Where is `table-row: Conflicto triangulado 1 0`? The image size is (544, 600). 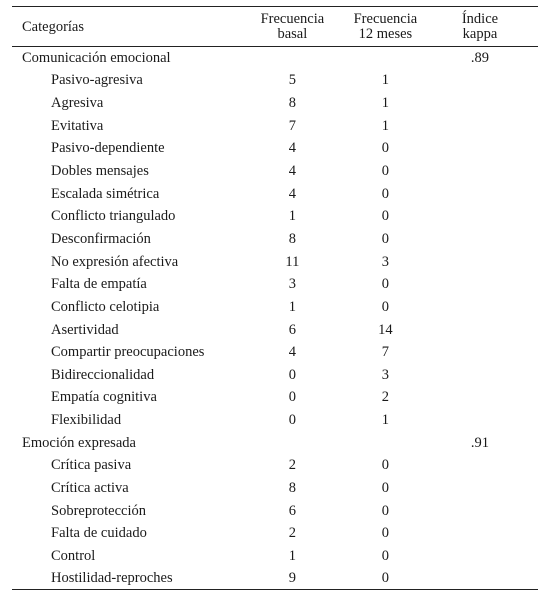 table-row: Conflicto triangulado 1 0 is located at coordinates (275, 216).